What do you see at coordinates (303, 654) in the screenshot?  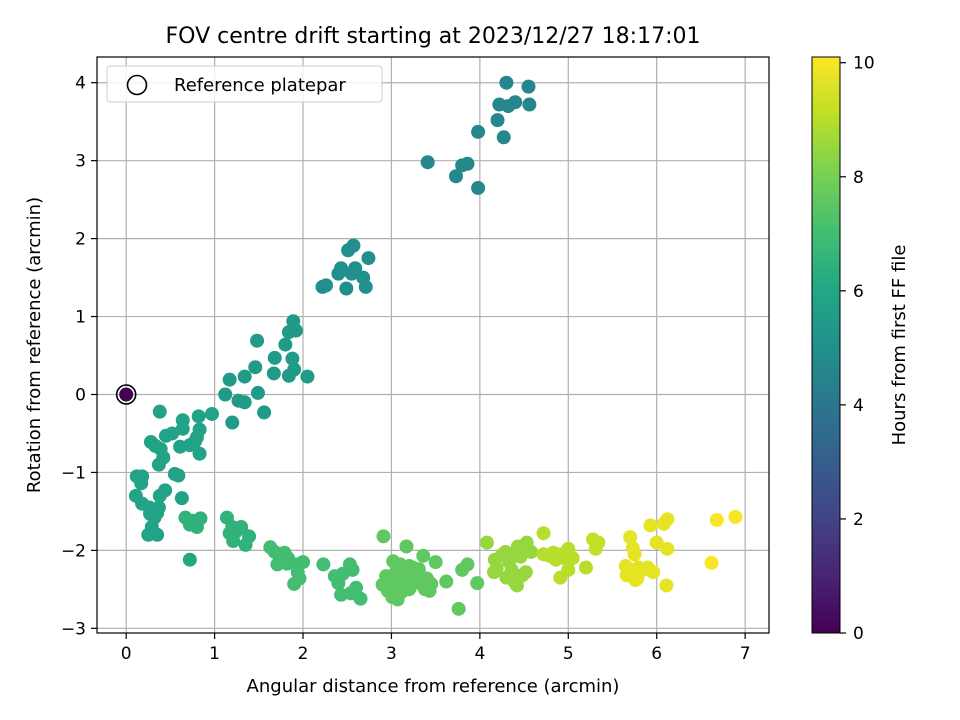 I see `x-tick-label: 2` at bounding box center [303, 654].